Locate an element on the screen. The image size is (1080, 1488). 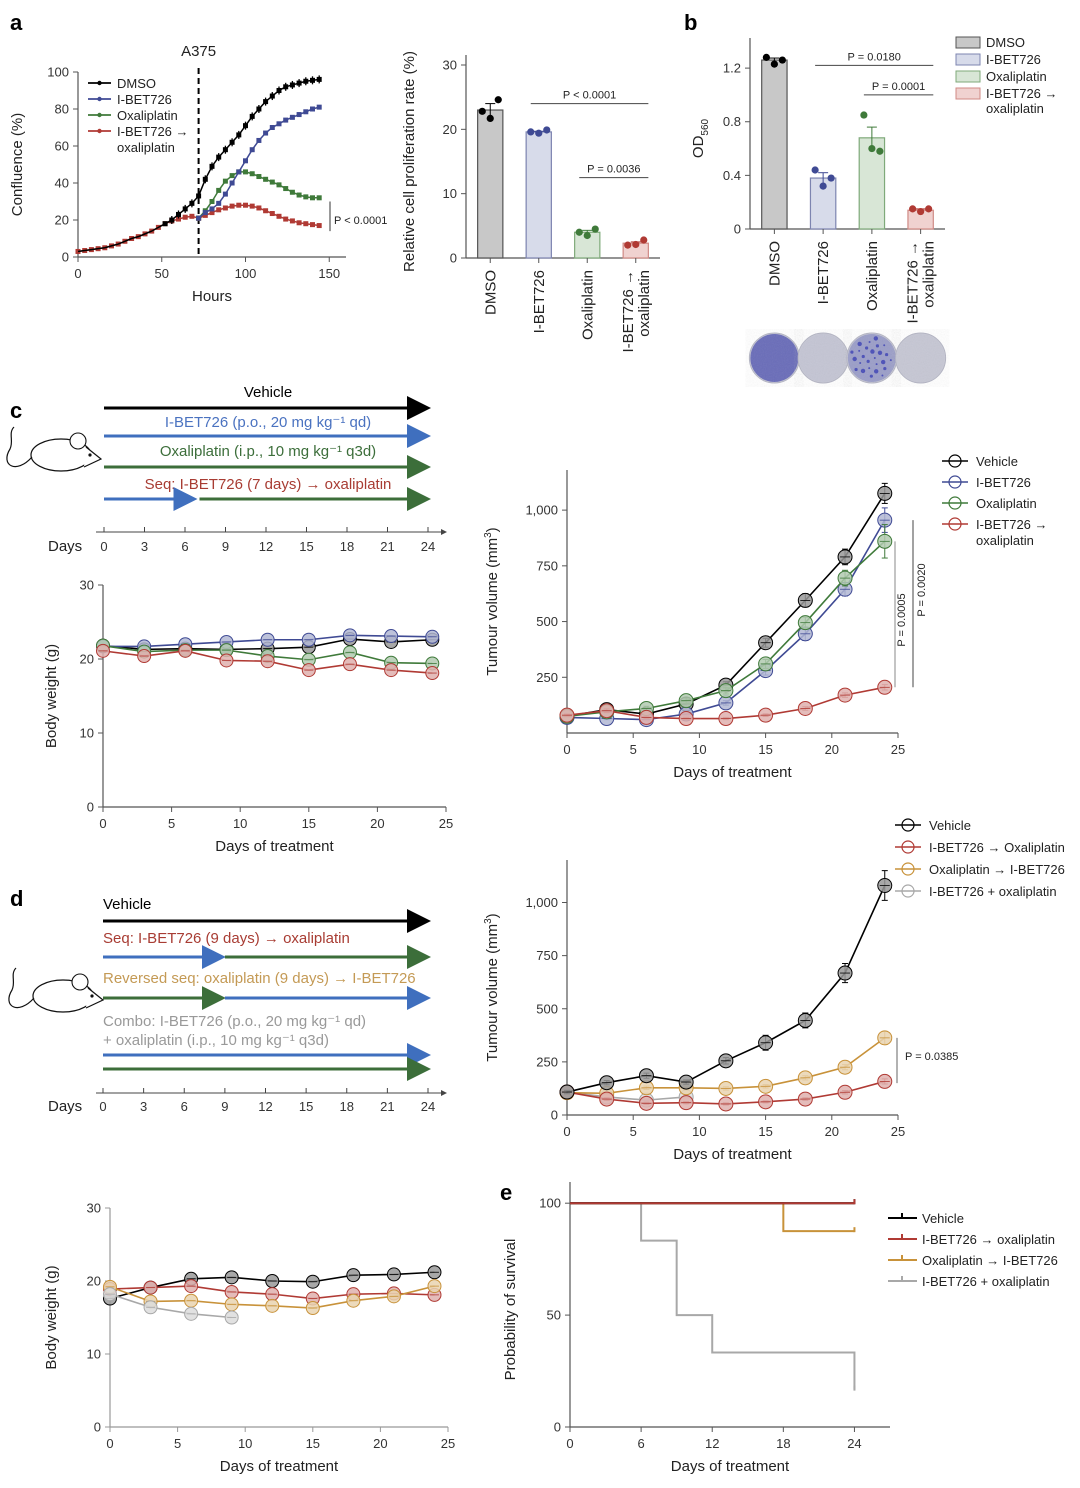
y-tick-label: 1,000 is located at coordinates (541, 510).